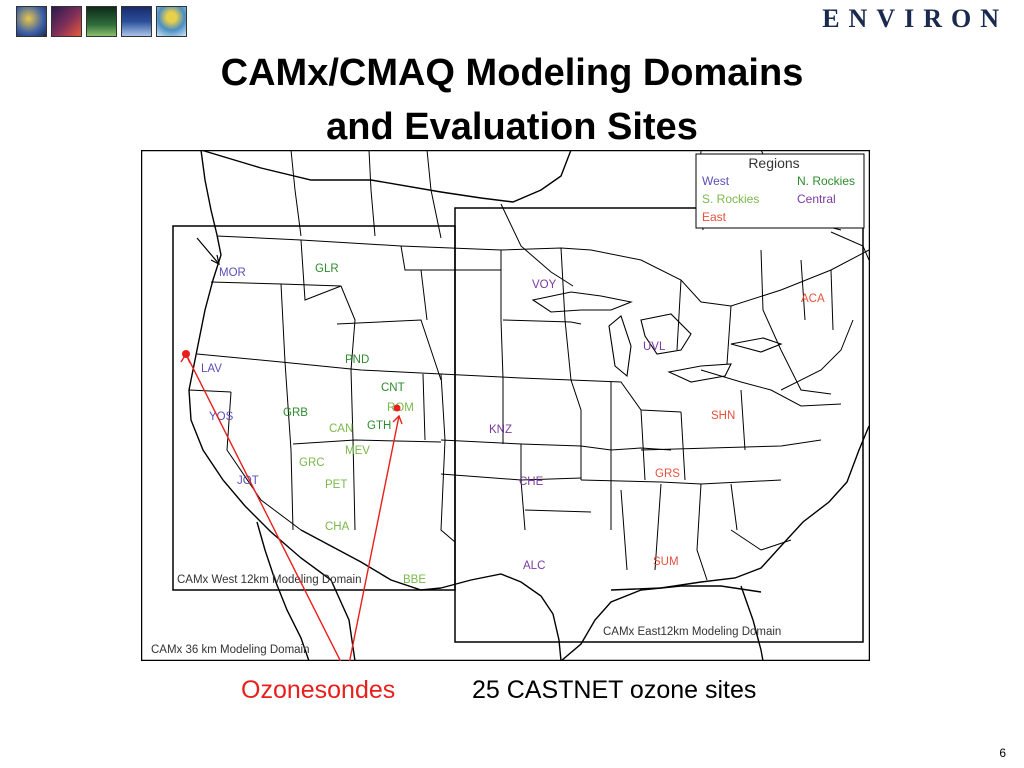  I want to click on logo-strip, so click(101, 21).